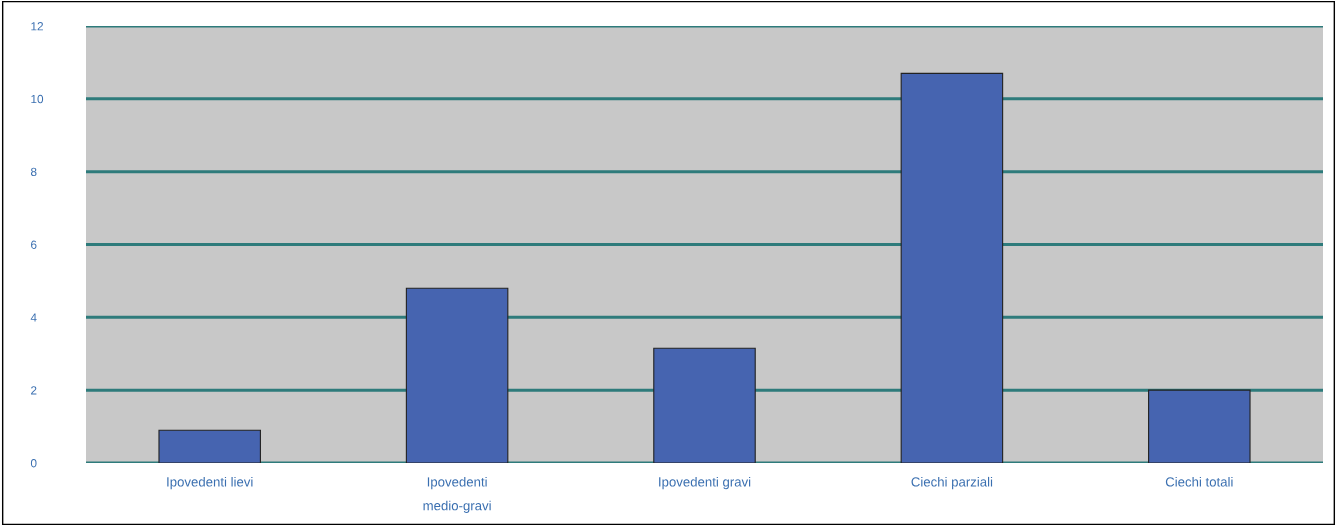 The width and height of the screenshot is (1337, 526). I want to click on y-tick-label: 2, so click(34, 390).